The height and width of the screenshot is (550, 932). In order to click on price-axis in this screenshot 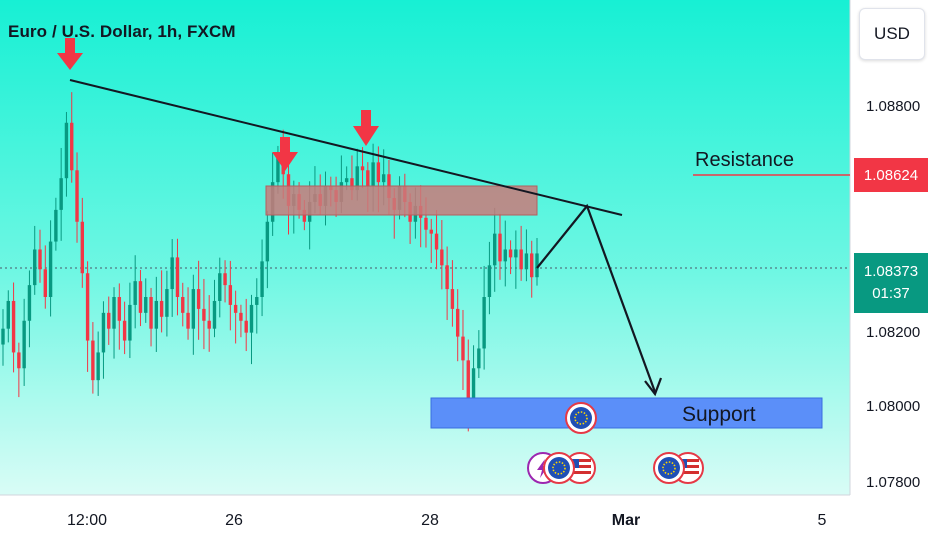, I will do `click(891, 247)`.